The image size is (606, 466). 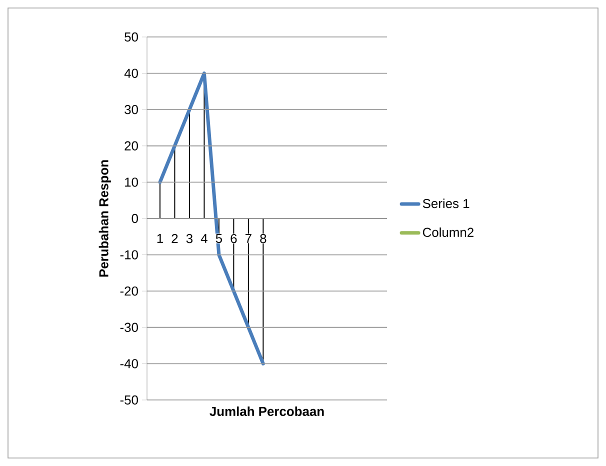 I want to click on x-axis-title: Jumlah Percobaan, so click(x=267, y=411).